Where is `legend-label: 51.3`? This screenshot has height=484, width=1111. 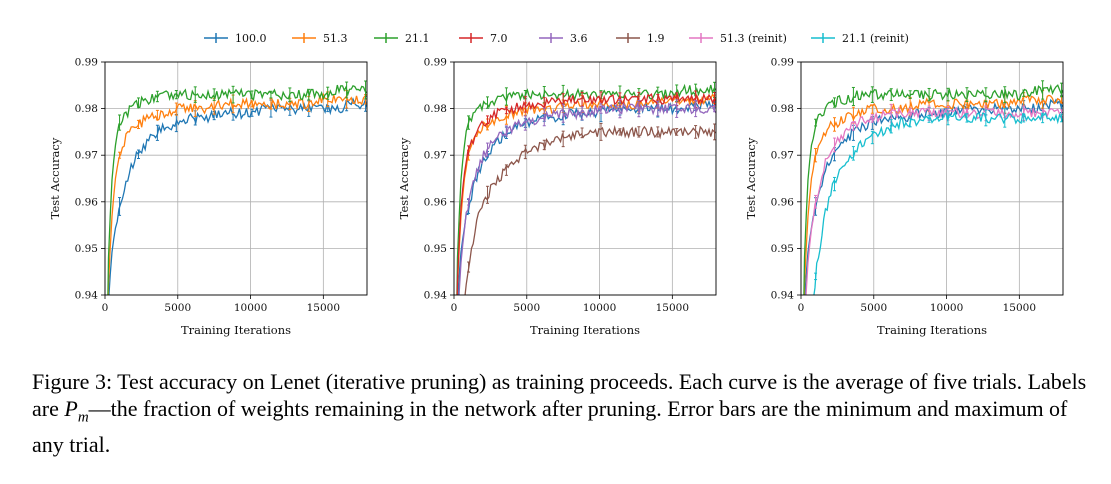
legend-label: 51.3 is located at coordinates (335, 38).